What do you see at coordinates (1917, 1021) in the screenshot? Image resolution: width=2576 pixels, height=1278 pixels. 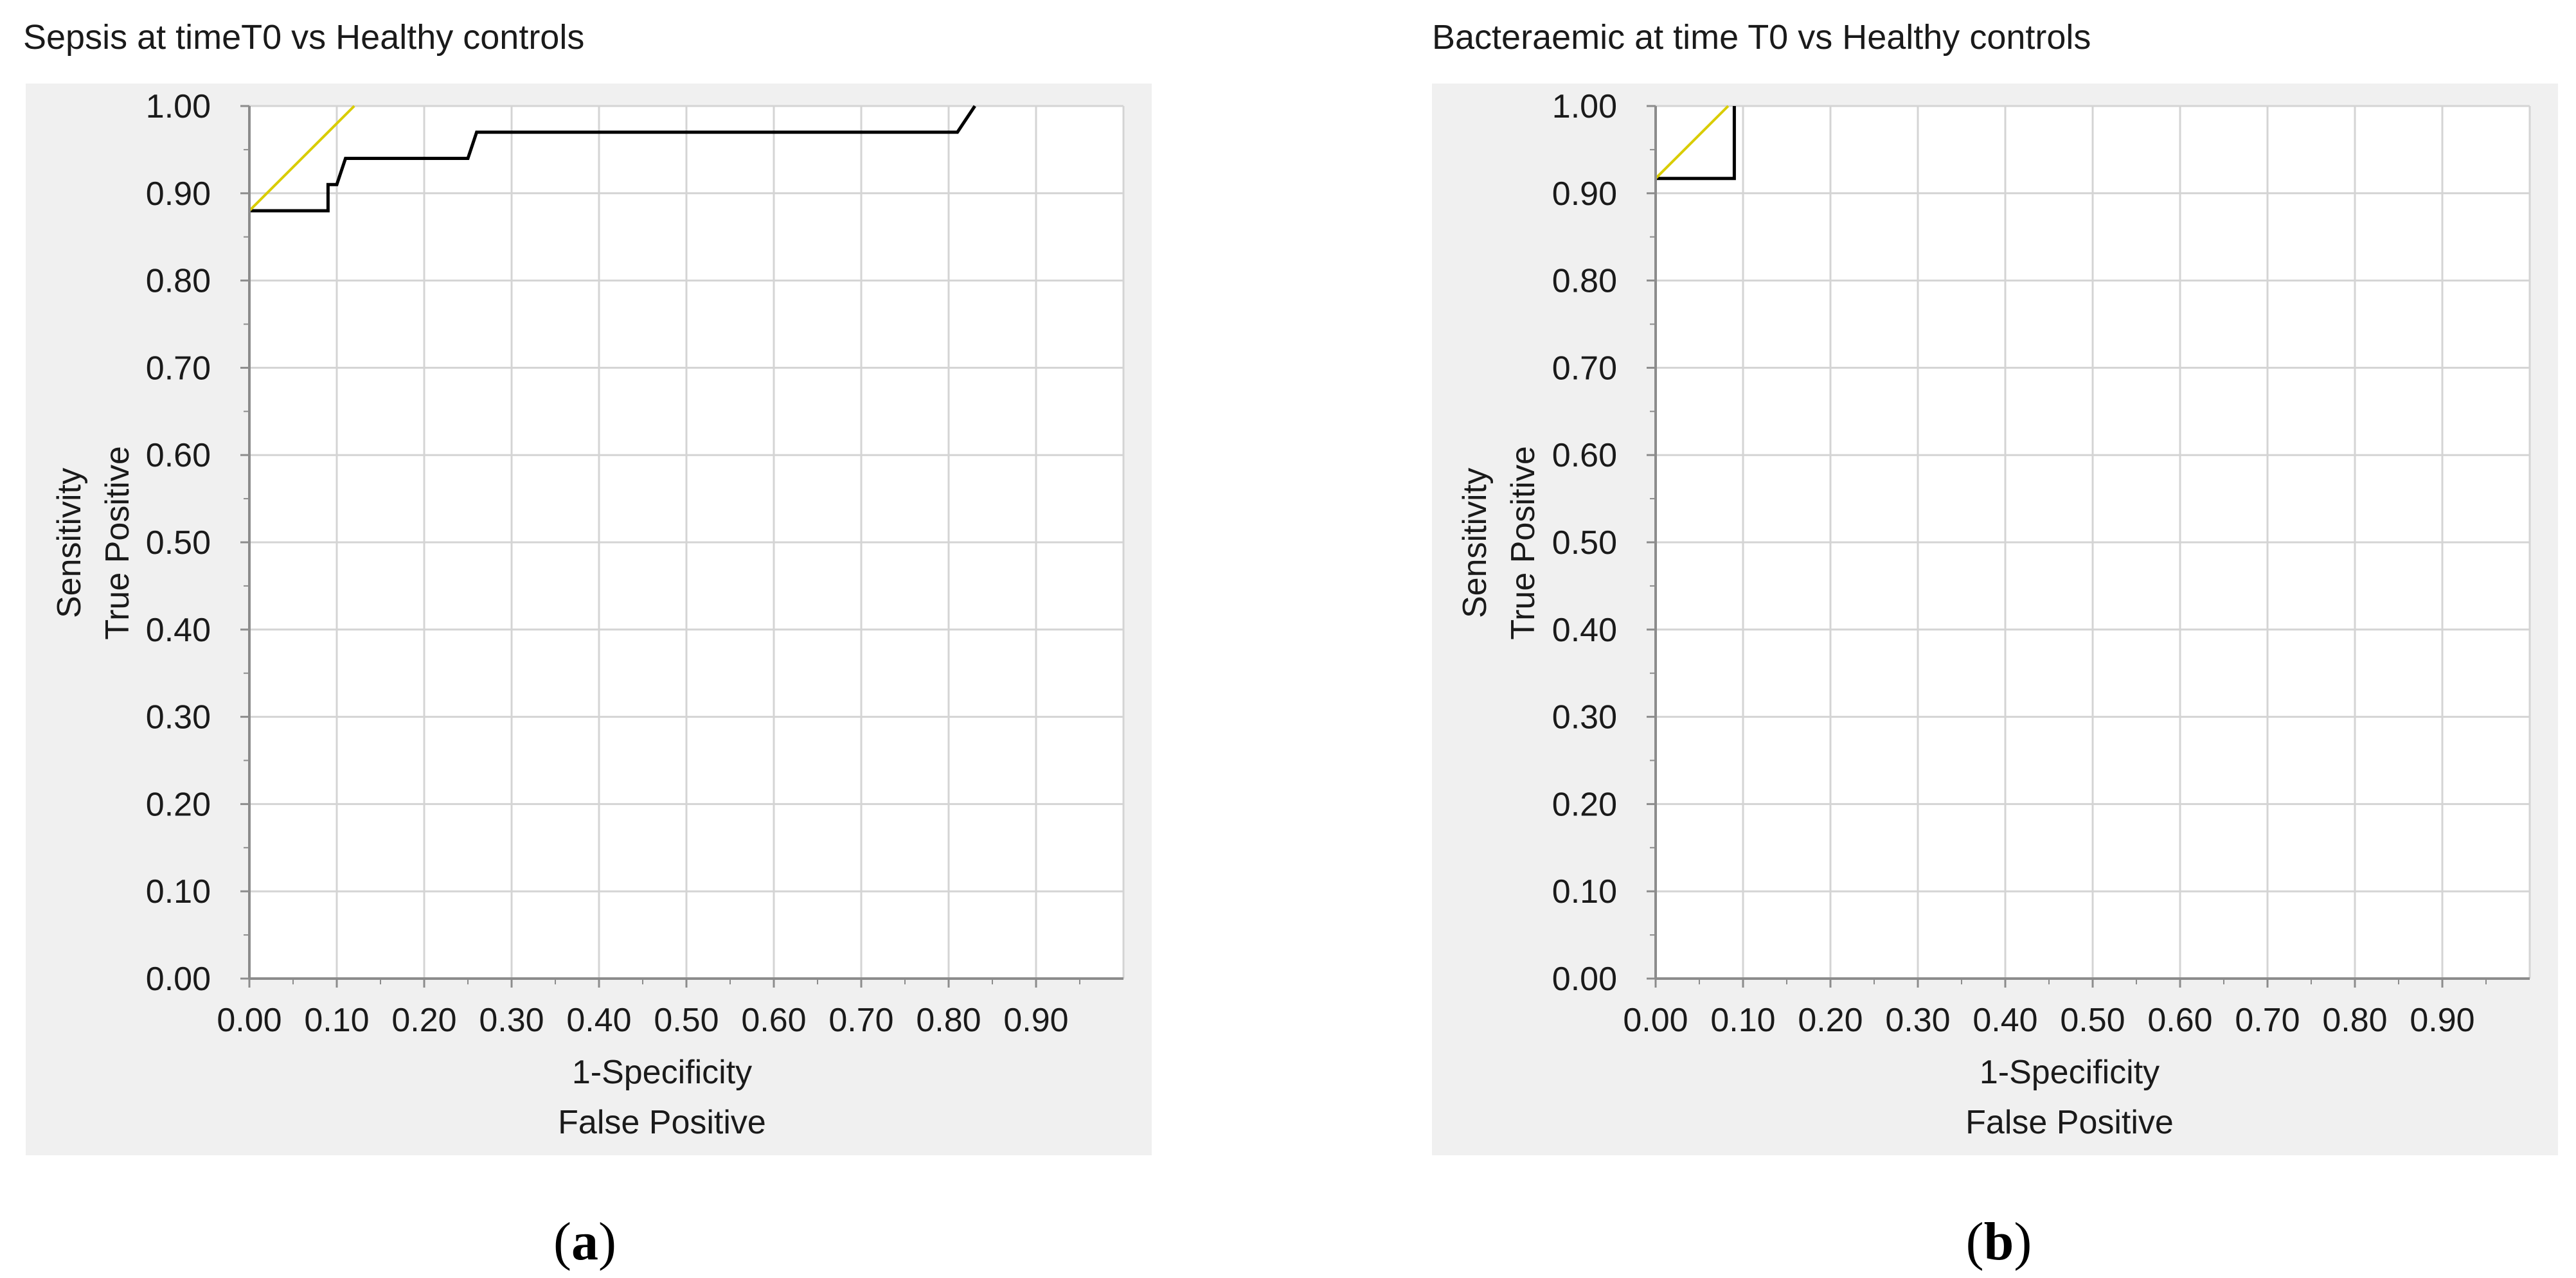 I see `panel-b-x-tick-label: 0.30` at bounding box center [1917, 1021].